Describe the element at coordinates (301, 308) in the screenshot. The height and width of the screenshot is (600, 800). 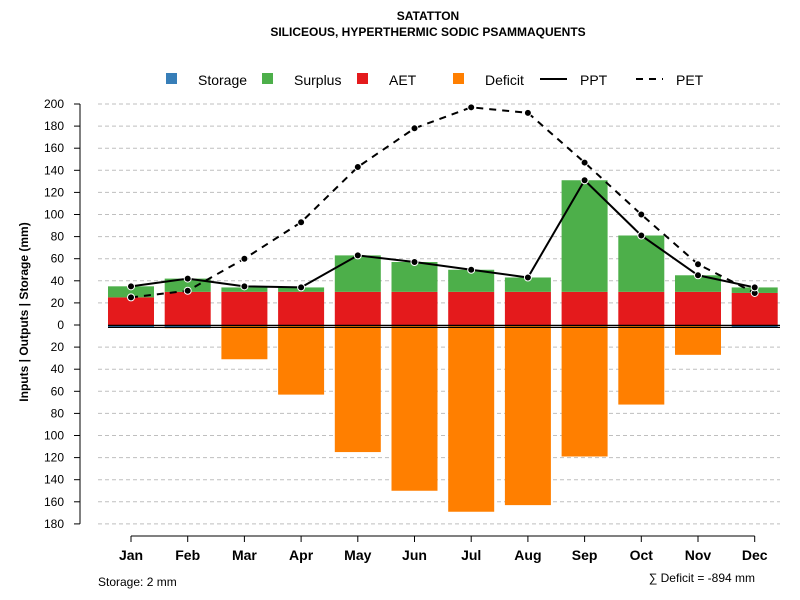
I see `bar-aet-apr` at that location.